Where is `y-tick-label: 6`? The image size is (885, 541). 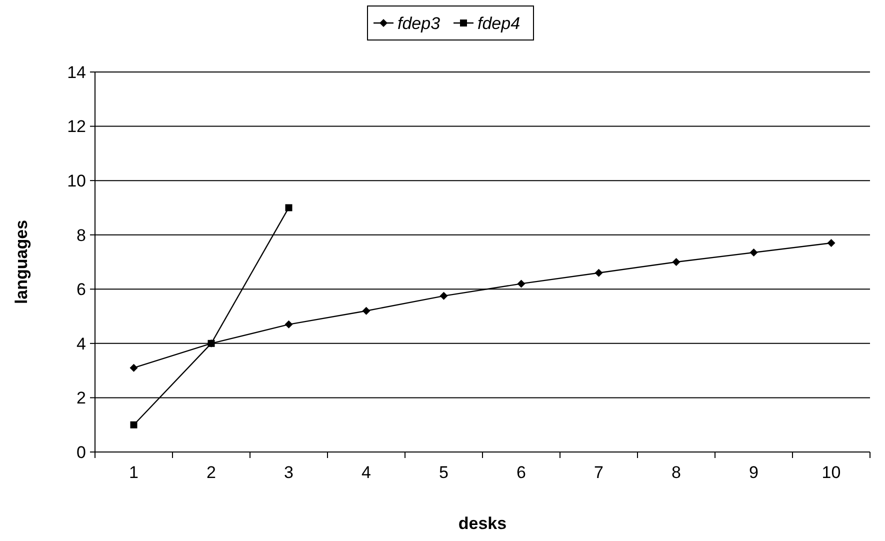
y-tick-label: 6 is located at coordinates (81, 290).